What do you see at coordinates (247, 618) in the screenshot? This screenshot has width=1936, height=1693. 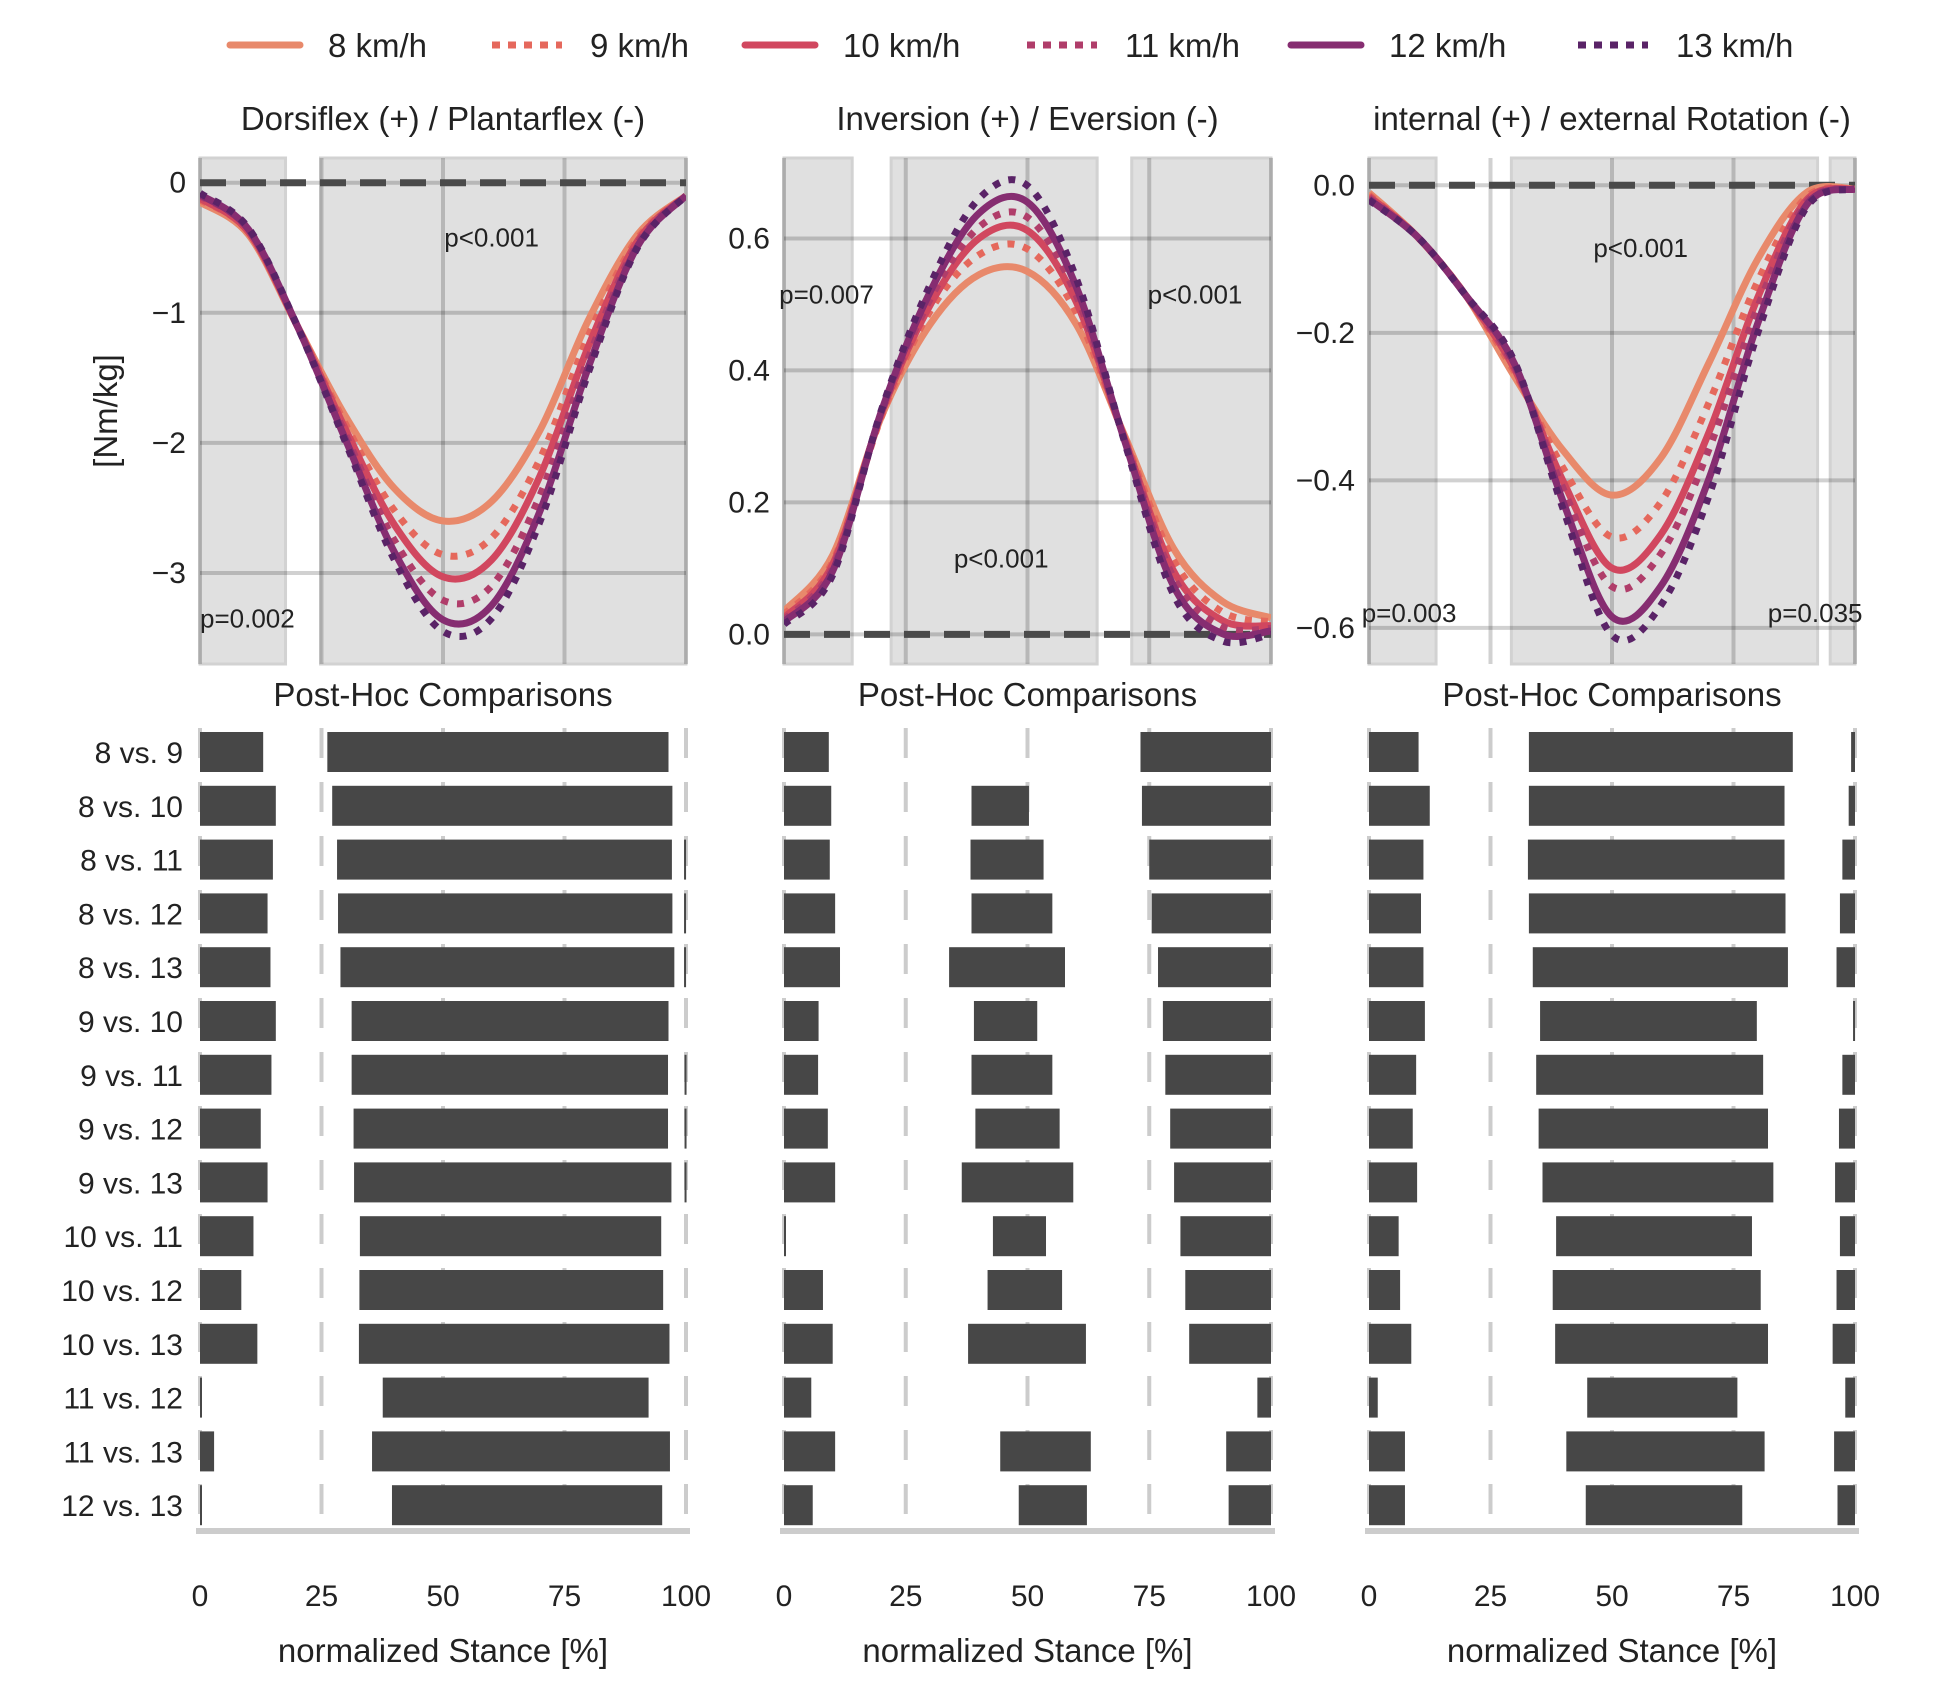 I see `p-value-annotation: p=0.002` at bounding box center [247, 618].